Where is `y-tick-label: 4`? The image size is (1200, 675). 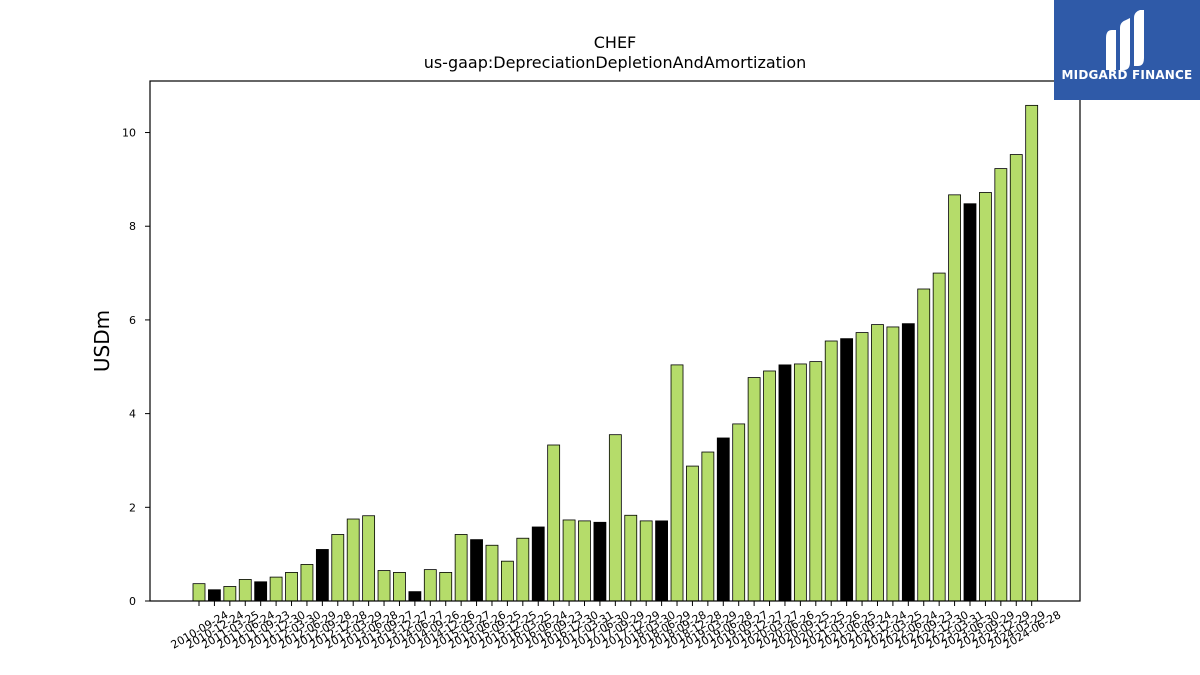
y-tick-label: 4 is located at coordinates (132, 414).